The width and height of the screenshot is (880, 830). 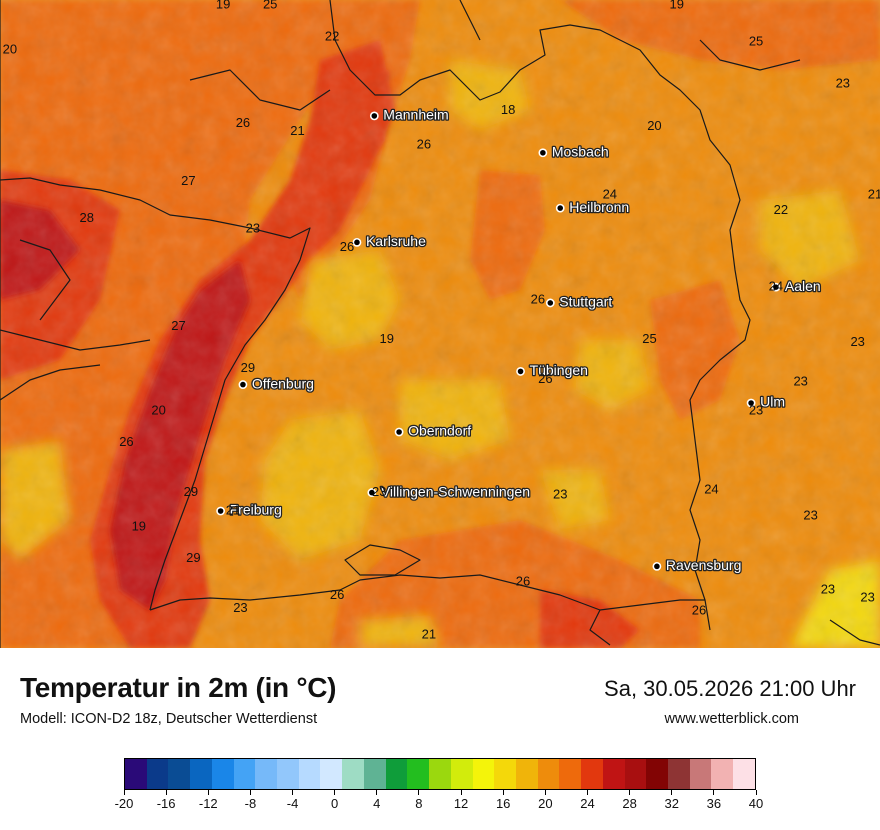 I want to click on city-label: Heilbronn, so click(x=599, y=207).